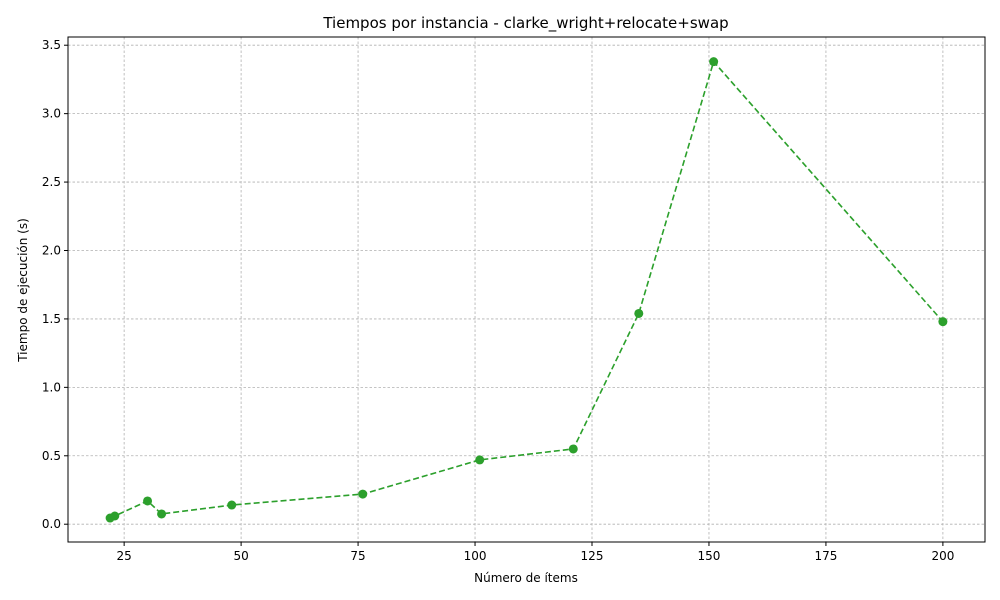 This screenshot has height=600, width=1000. Describe the element at coordinates (51, 45) in the screenshot. I see `y-tick-label: 3.5` at that location.